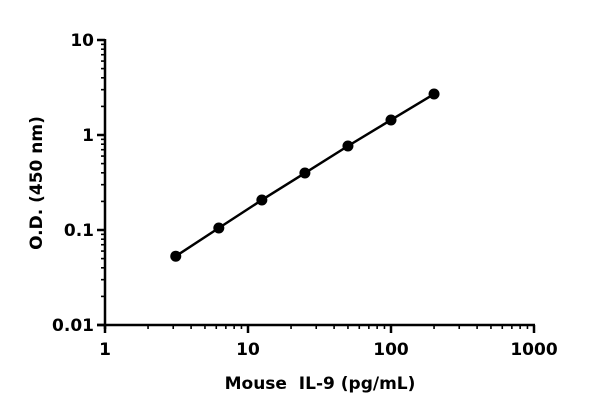 This screenshot has height=414, width=600. Describe the element at coordinates (79, 231) in the screenshot. I see `y-tick-label: 0.1` at that location.